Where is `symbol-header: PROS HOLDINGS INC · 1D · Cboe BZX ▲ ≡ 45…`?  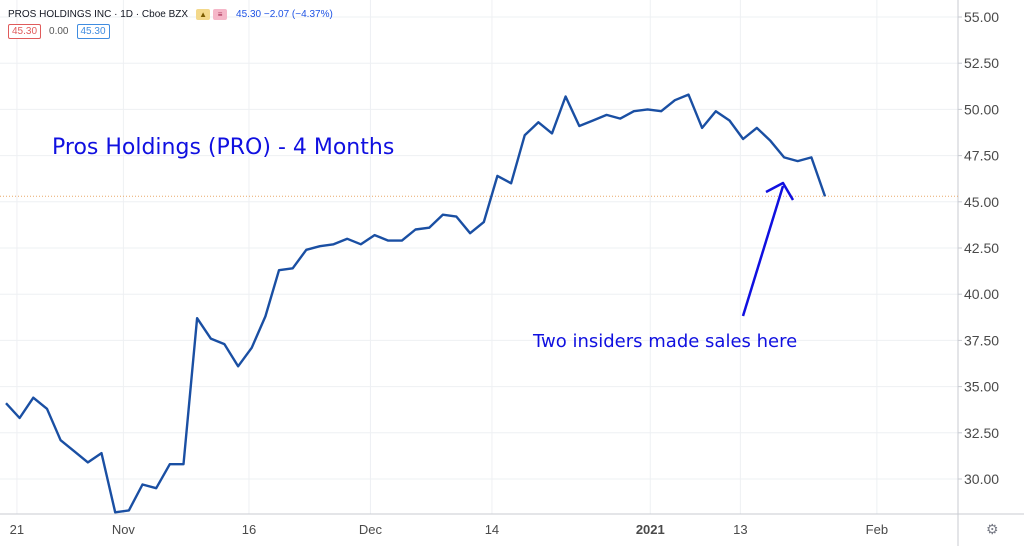
symbol-header: PROS HOLDINGS INC · 1D · Cboe BZX ▲ ≡ 45… is located at coordinates (170, 14).